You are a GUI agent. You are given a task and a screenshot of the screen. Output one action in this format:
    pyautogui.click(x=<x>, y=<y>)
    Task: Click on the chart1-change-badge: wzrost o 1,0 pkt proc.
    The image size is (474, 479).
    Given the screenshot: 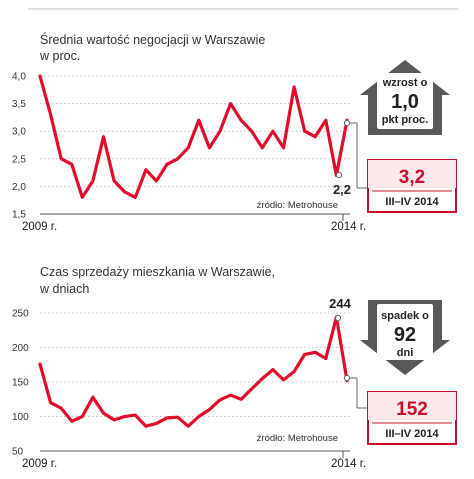 What is the action you would take?
    pyautogui.click(x=405, y=97)
    